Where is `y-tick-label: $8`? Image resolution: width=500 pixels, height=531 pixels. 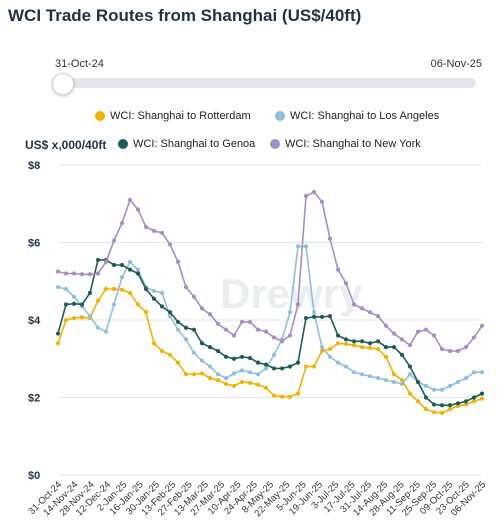 y-tick-label: $8 is located at coordinates (34, 166).